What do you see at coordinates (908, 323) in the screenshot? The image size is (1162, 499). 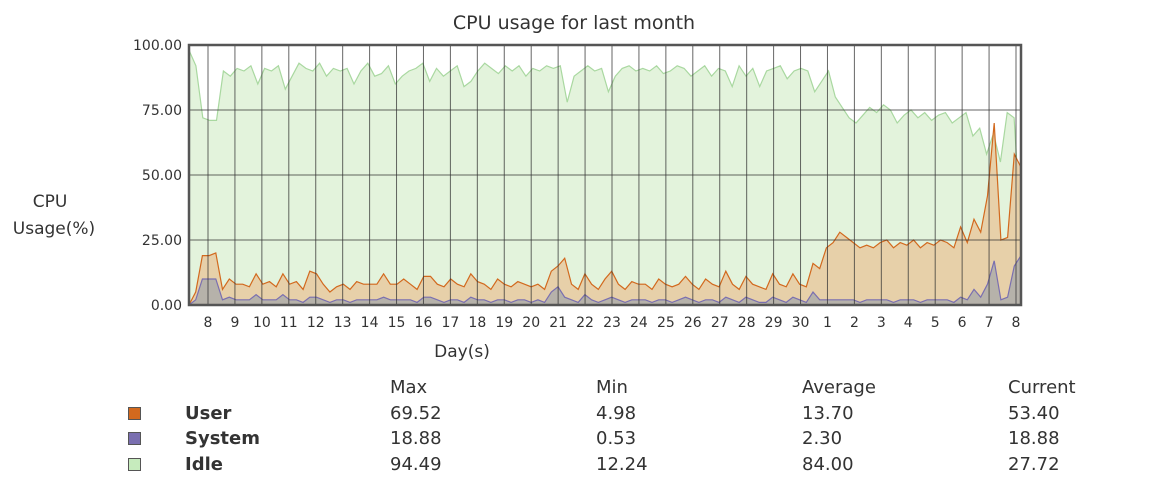 I see `x-tick-label: 4` at bounding box center [908, 323].